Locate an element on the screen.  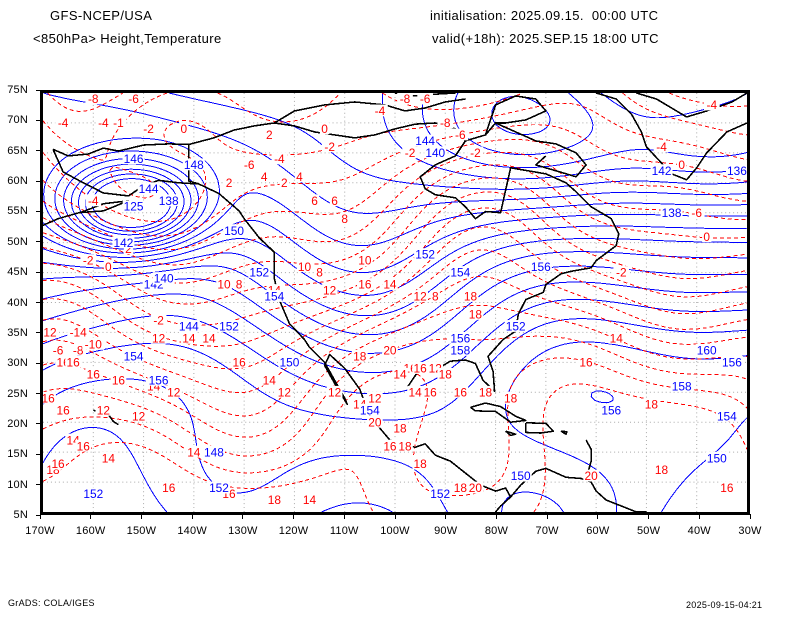
y-tick-label: 40N is located at coordinates (17, 302).